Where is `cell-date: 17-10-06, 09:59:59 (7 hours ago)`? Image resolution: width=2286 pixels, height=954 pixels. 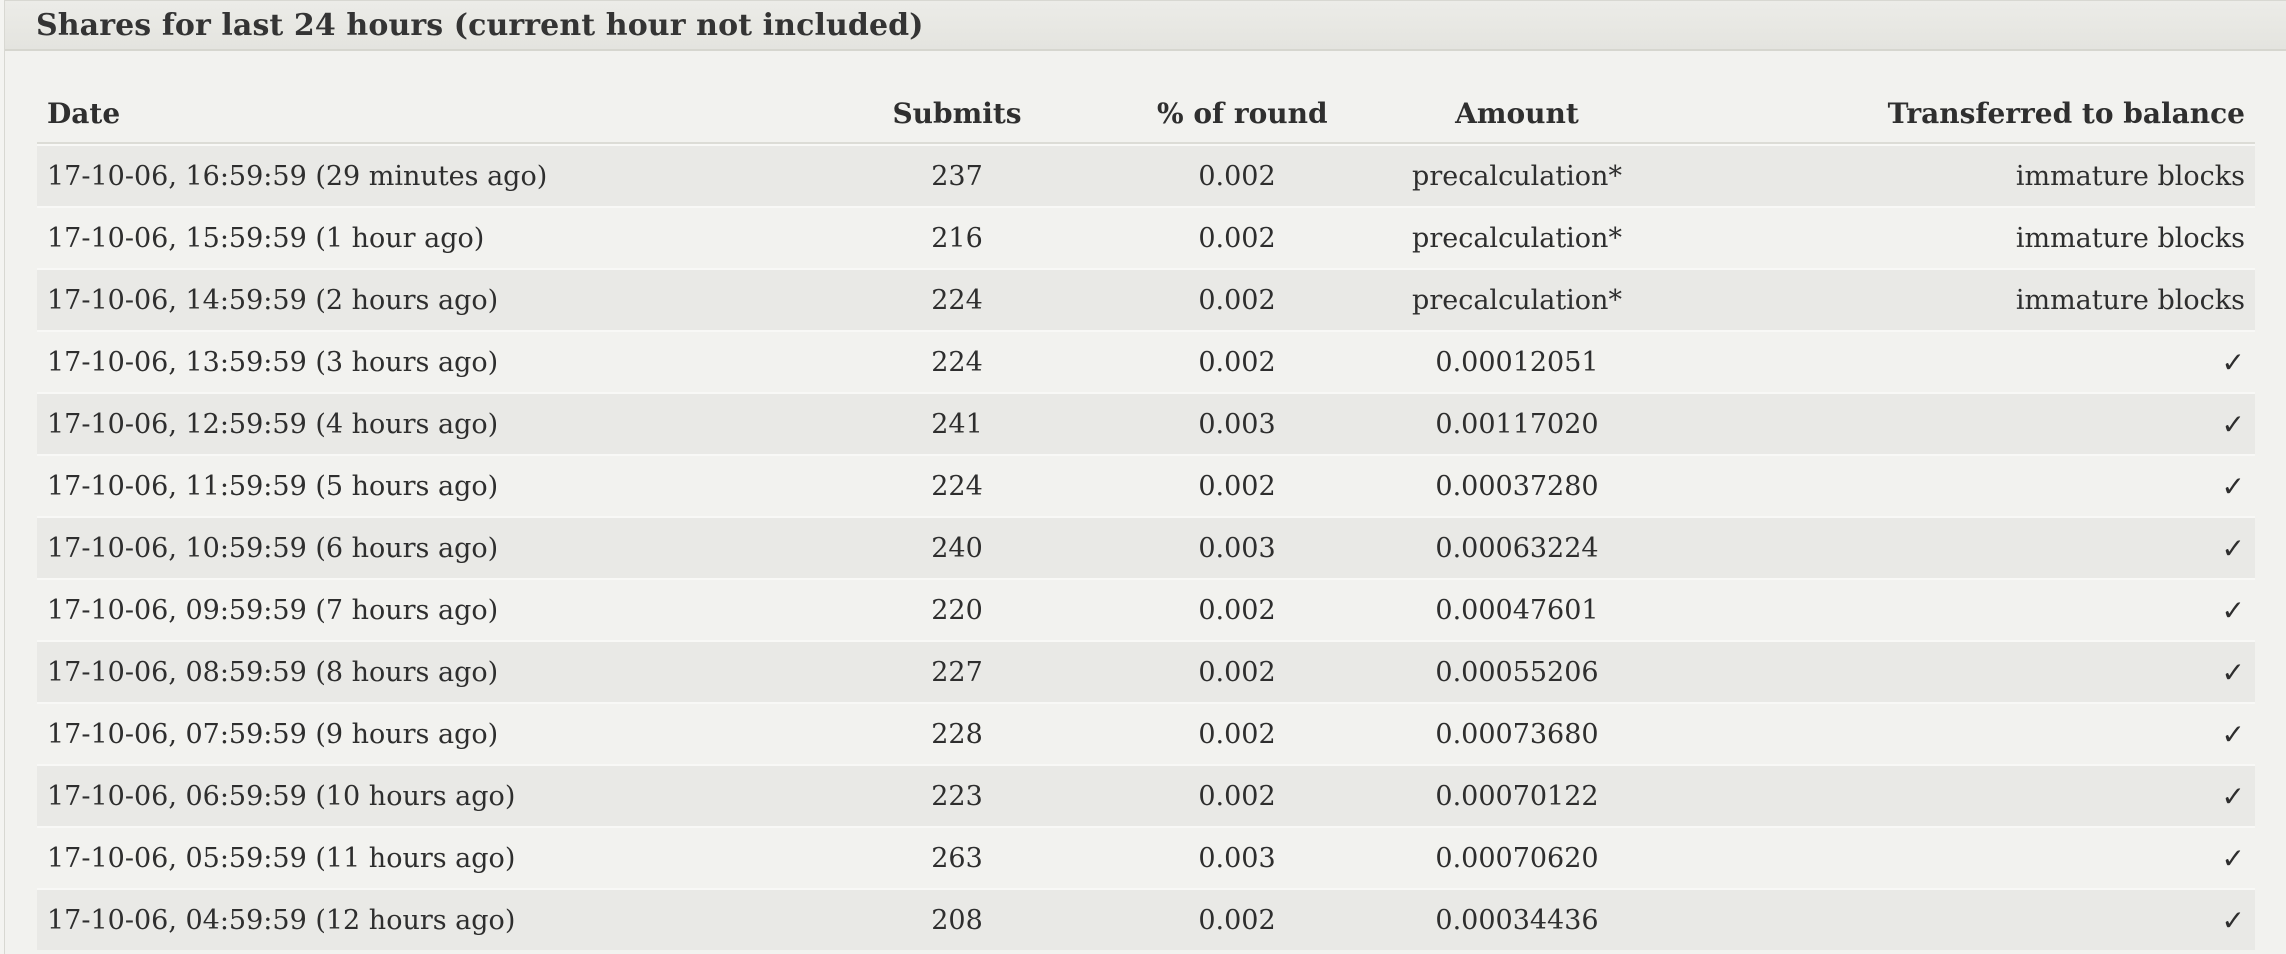
cell-date: 17-10-06, 09:59:59 (7 hours ago) is located at coordinates (273, 610).